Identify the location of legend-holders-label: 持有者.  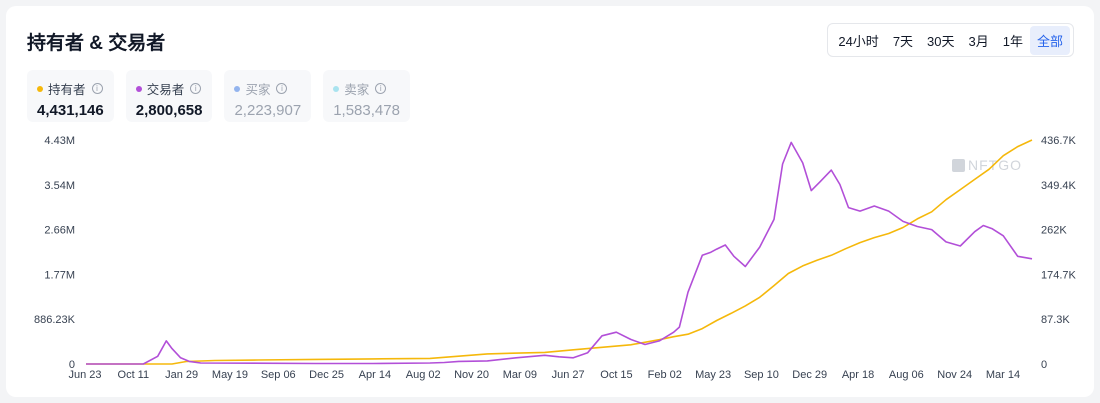
(67, 90).